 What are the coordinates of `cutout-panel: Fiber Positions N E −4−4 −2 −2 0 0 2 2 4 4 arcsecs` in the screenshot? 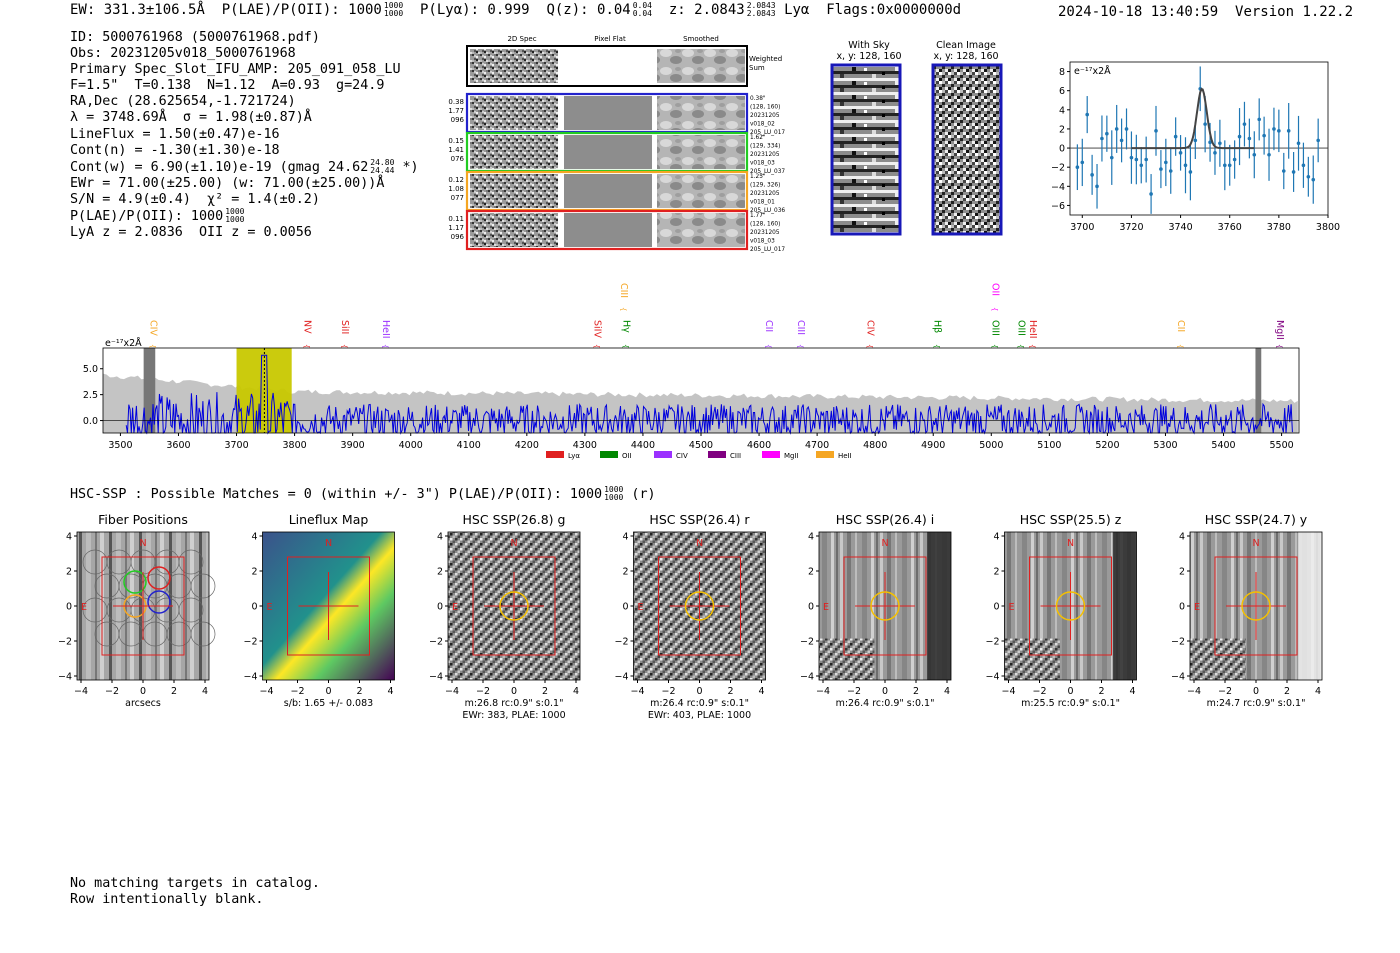 It's located at (137, 610).